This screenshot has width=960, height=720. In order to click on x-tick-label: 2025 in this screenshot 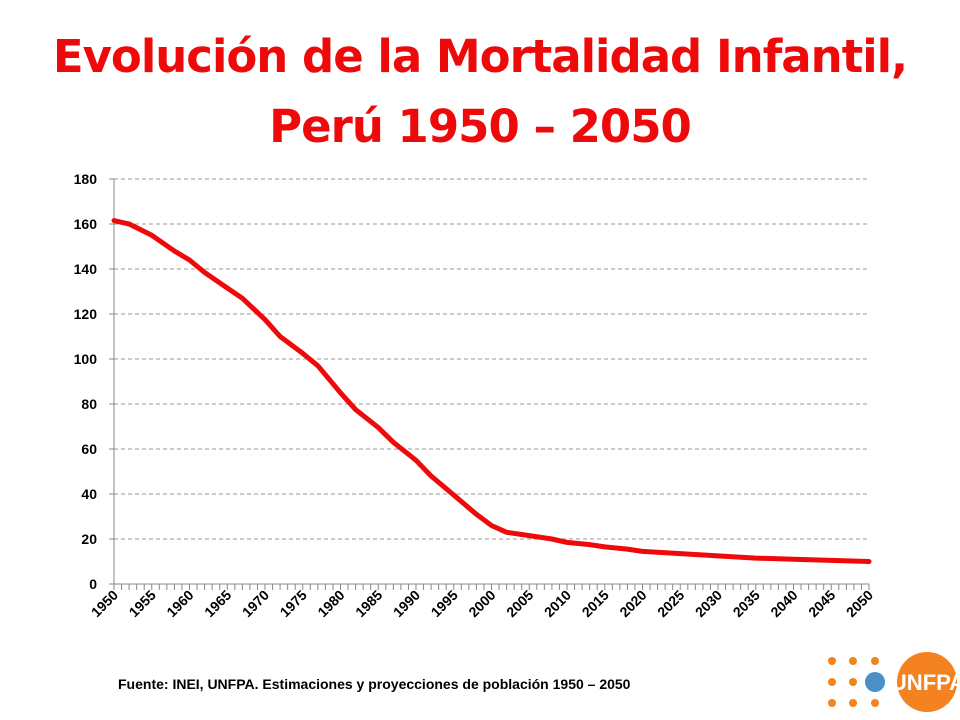, I will do `click(670, 603)`.